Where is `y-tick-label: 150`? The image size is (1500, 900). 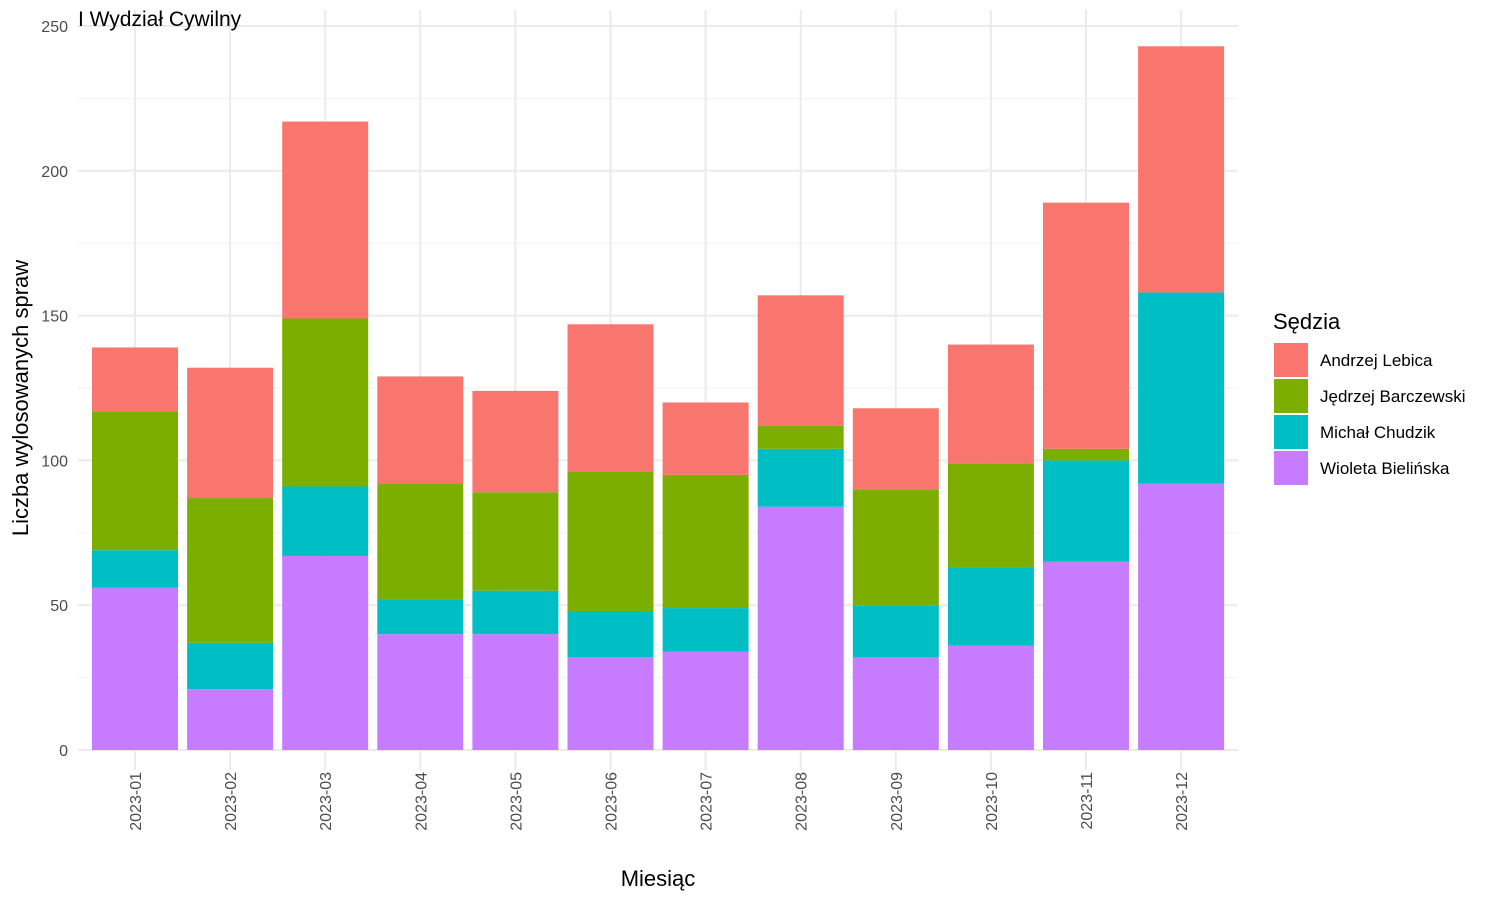
y-tick-label: 150 is located at coordinates (54, 317).